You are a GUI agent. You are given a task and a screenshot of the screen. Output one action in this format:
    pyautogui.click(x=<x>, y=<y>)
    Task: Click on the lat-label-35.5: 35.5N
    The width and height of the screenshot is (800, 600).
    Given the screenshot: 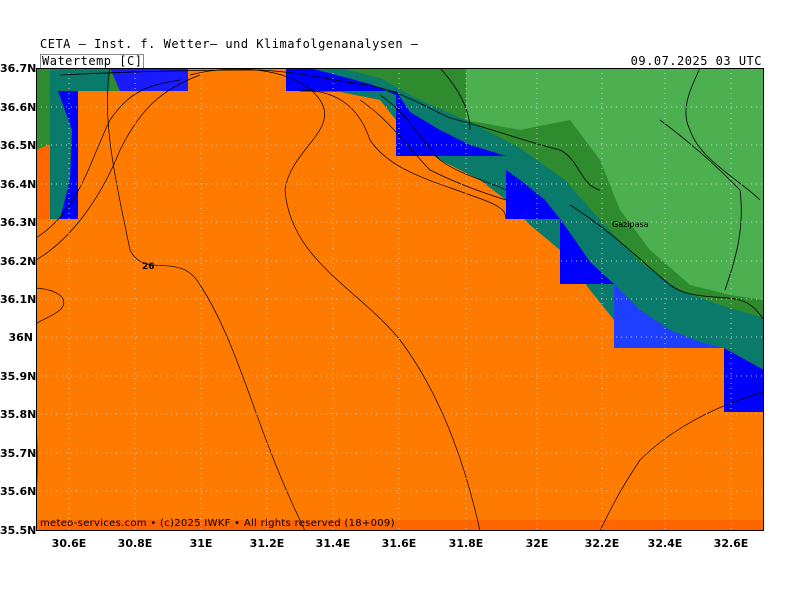 What is the action you would take?
    pyautogui.click(x=18, y=530)
    